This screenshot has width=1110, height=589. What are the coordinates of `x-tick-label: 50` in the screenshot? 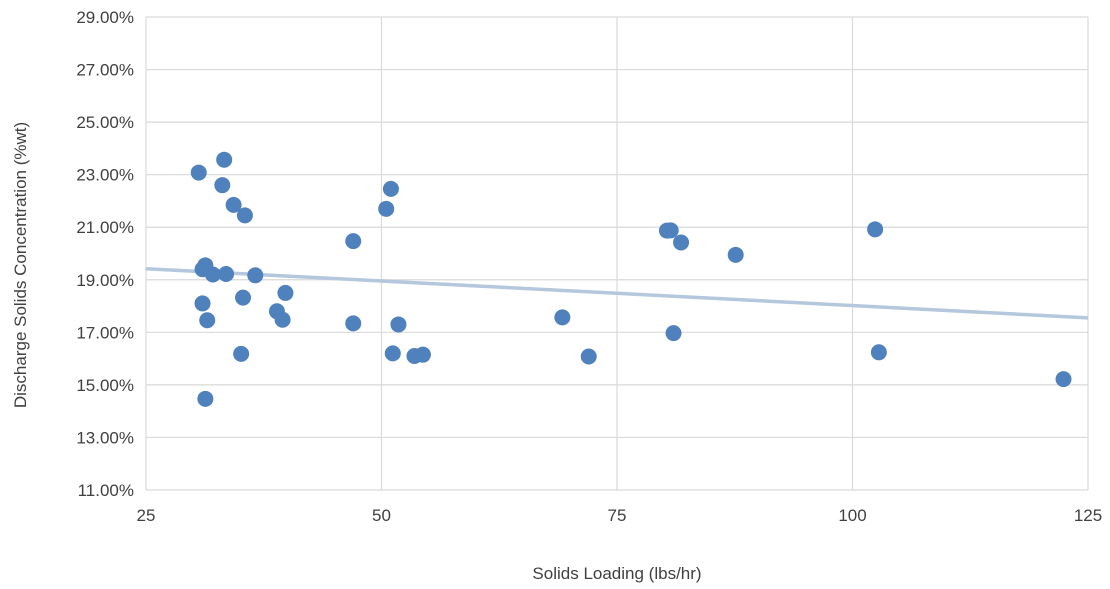 It's located at (381, 515).